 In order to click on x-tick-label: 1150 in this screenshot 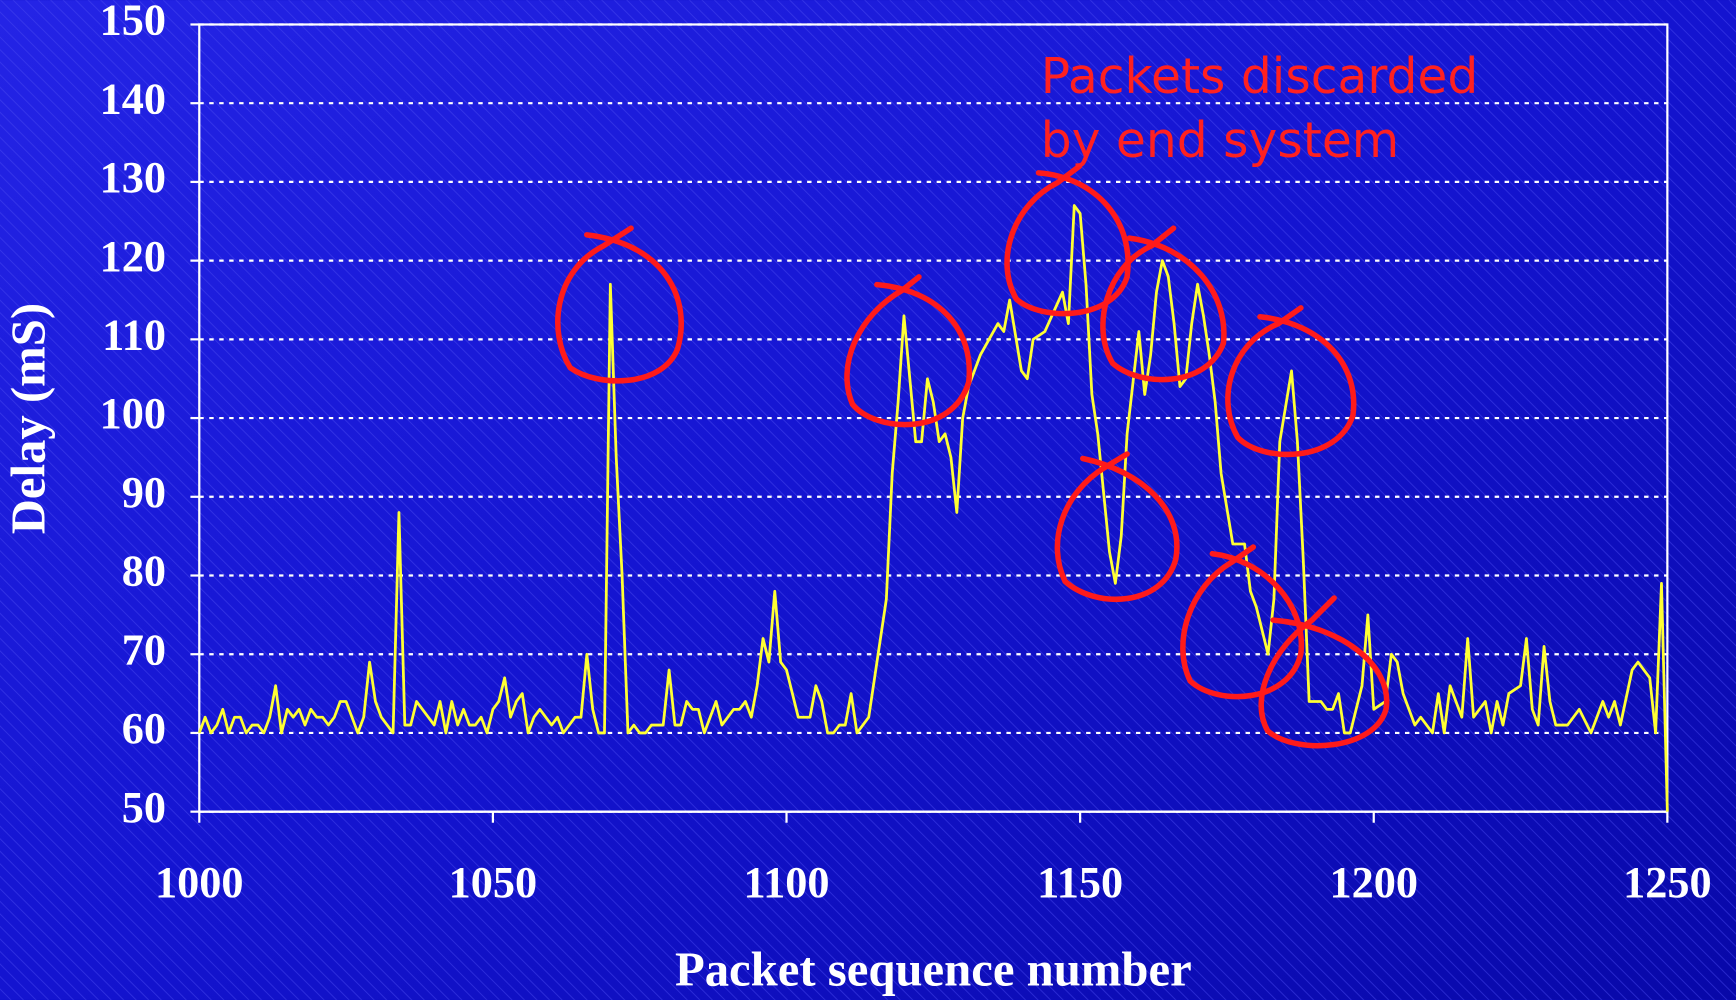, I will do `click(1080, 882)`.